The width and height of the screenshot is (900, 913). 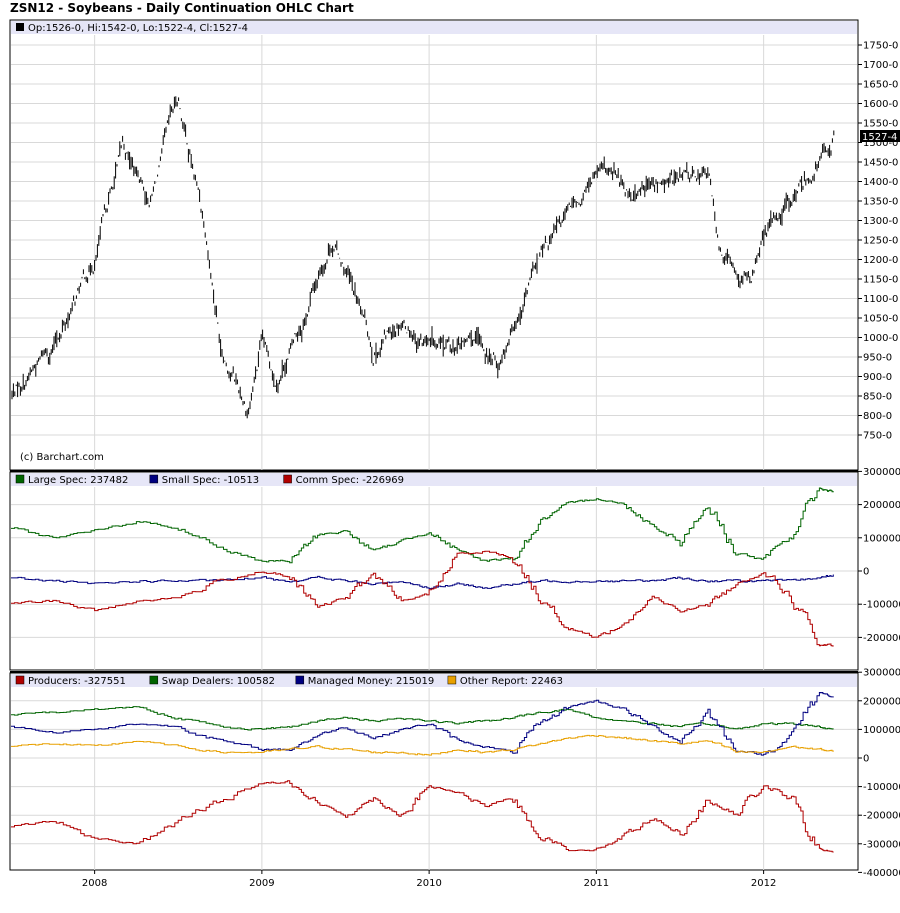 I want to click on copyright-credit: (c) Barchart.com, so click(x=62, y=457).